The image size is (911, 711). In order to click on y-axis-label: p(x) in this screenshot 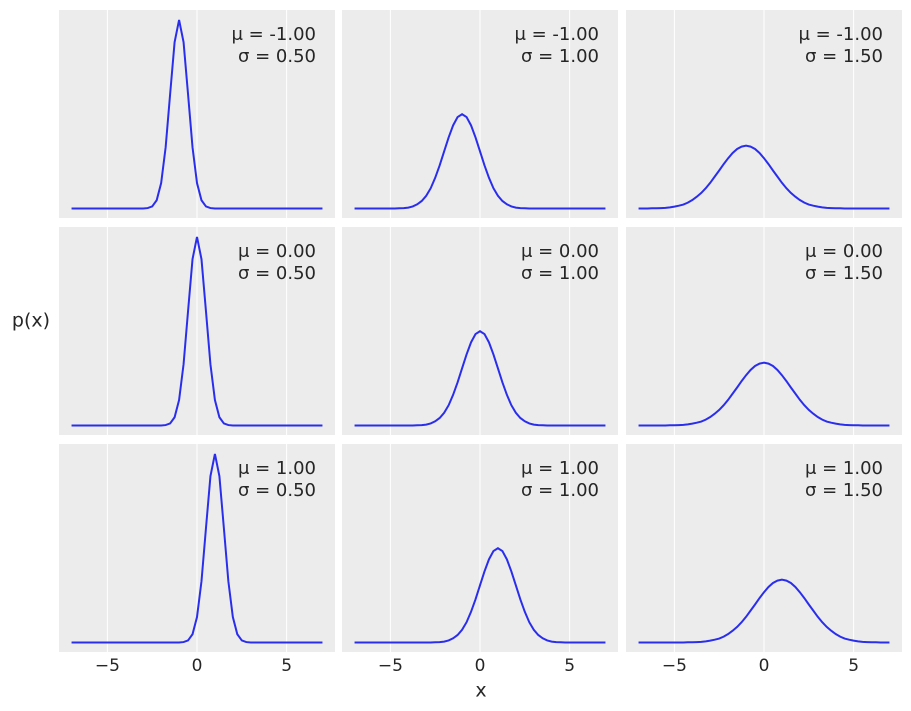, I will do `click(31, 321)`.